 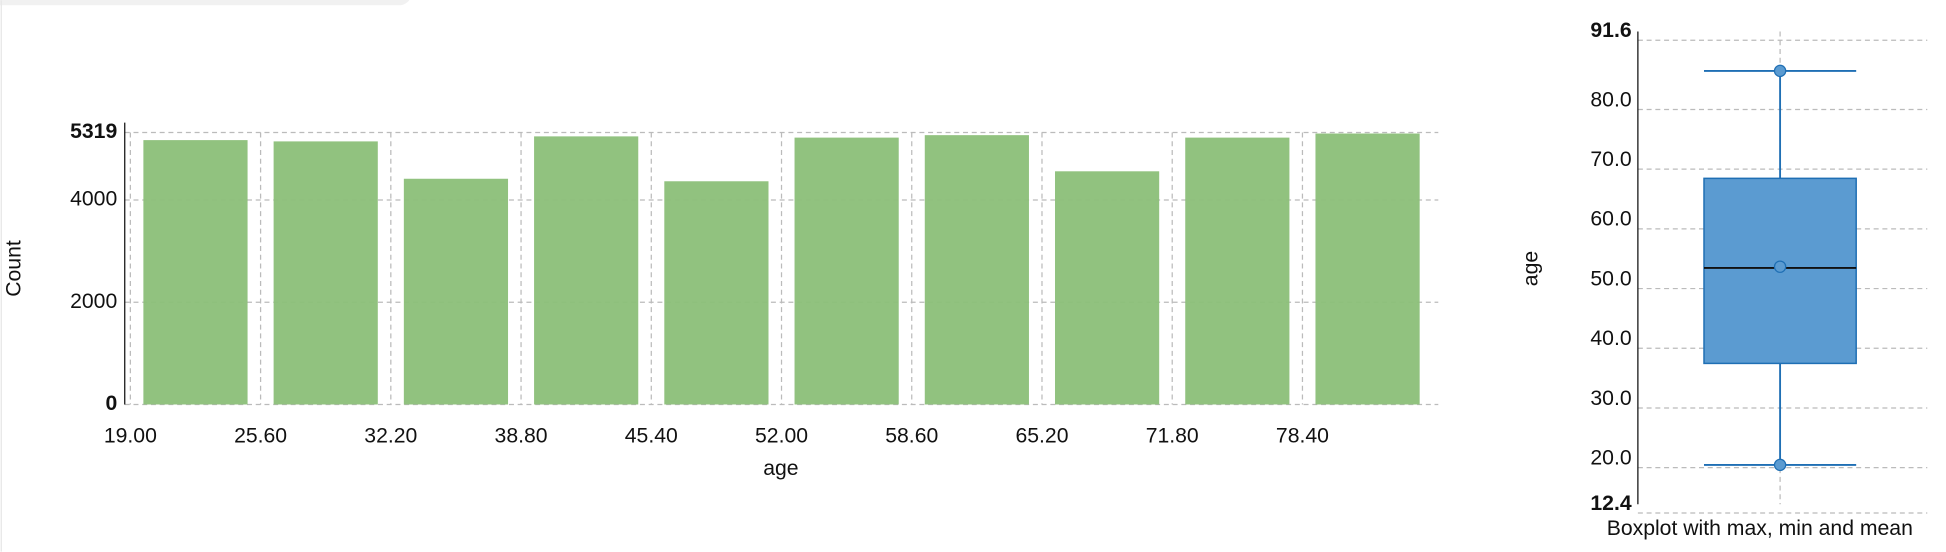 I want to click on y-tick-label: 80.0, so click(x=1610, y=99).